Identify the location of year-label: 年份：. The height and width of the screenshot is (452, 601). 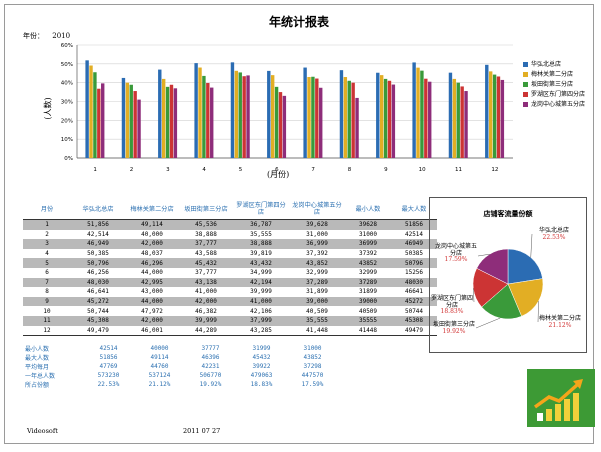
(33, 36).